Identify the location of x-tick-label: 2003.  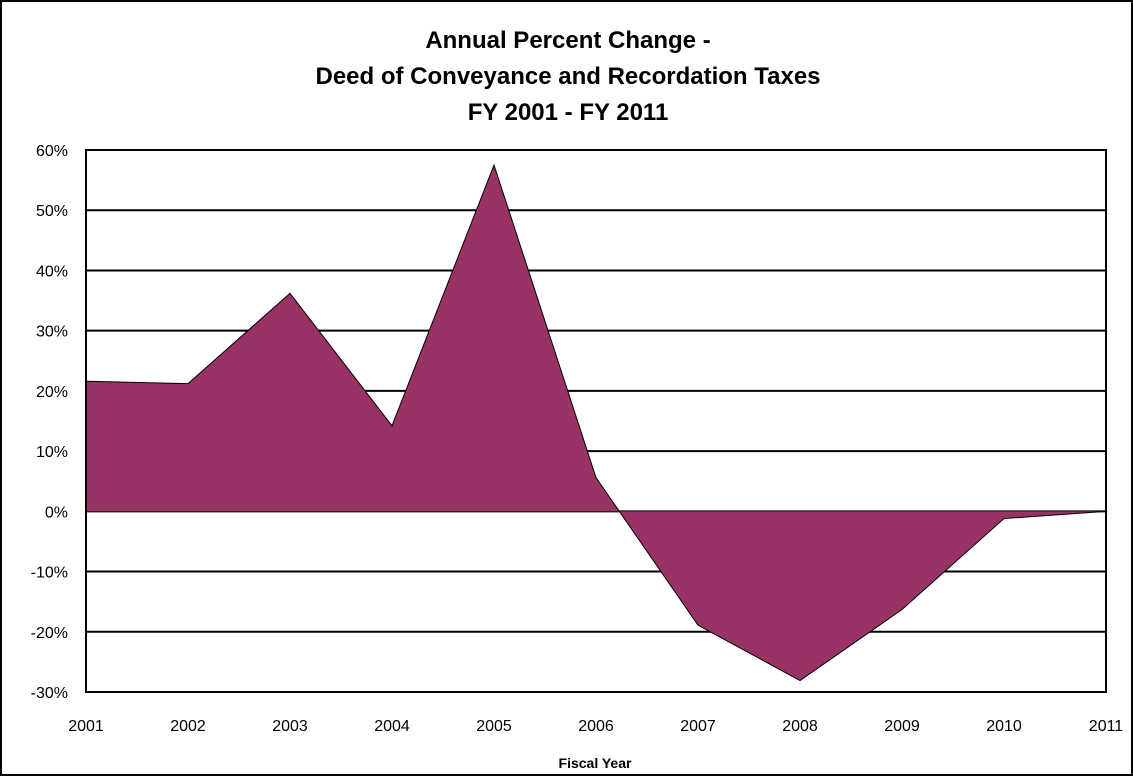
(290, 726).